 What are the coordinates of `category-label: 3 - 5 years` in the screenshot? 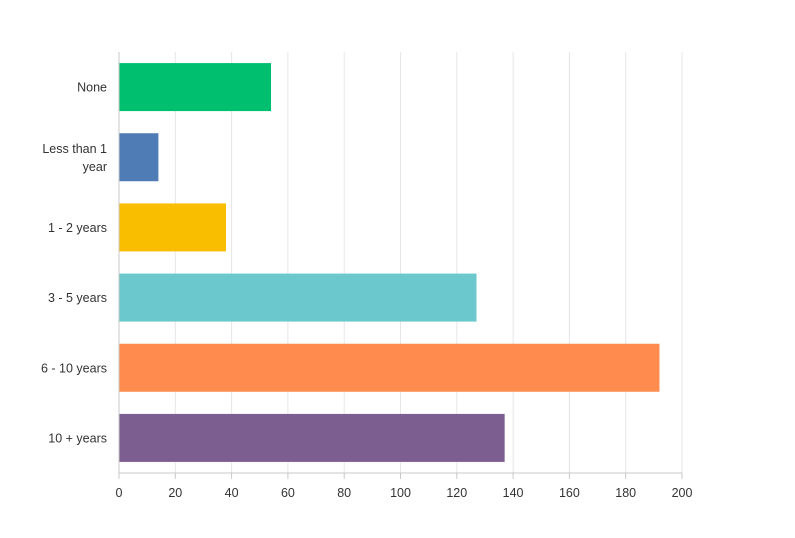 It's located at (77, 298).